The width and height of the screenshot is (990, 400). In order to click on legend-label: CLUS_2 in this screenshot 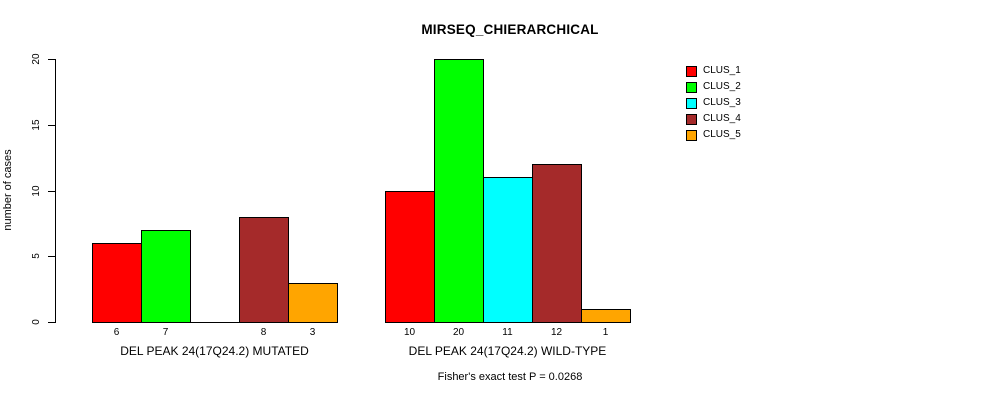, I will do `click(722, 86)`.